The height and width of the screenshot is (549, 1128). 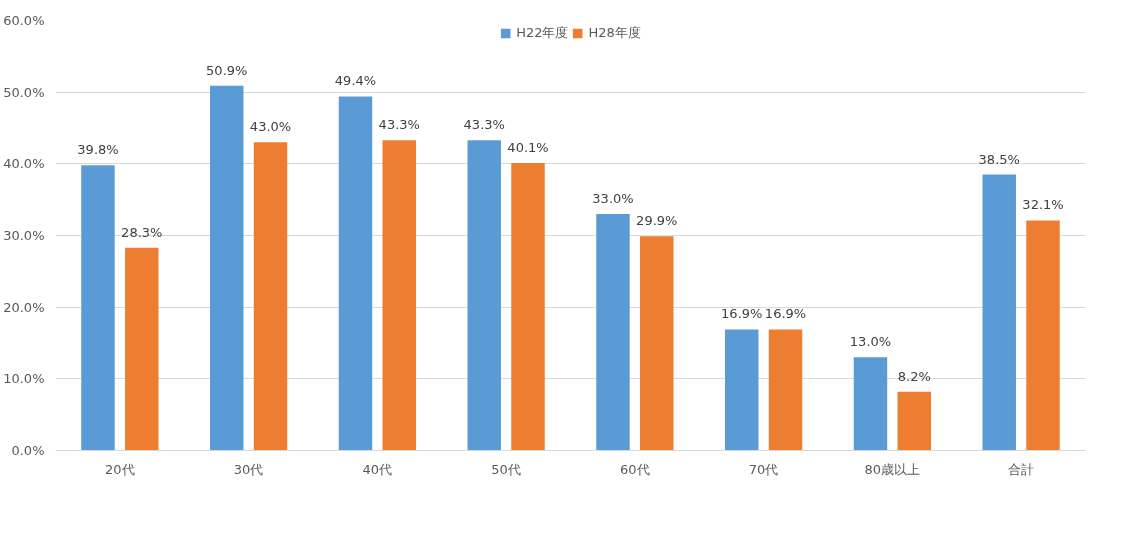 What do you see at coordinates (506, 469) in the screenshot?
I see `x-tick-label: 50代` at bounding box center [506, 469].